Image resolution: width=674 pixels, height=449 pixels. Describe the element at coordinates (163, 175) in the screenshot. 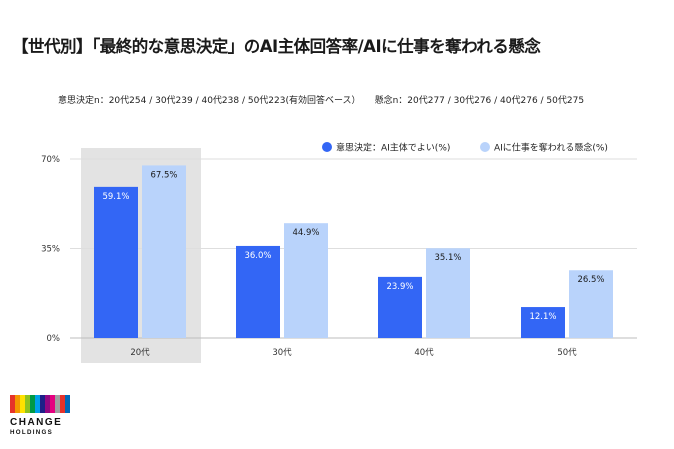

I see `data-label: 67.5%` at that location.